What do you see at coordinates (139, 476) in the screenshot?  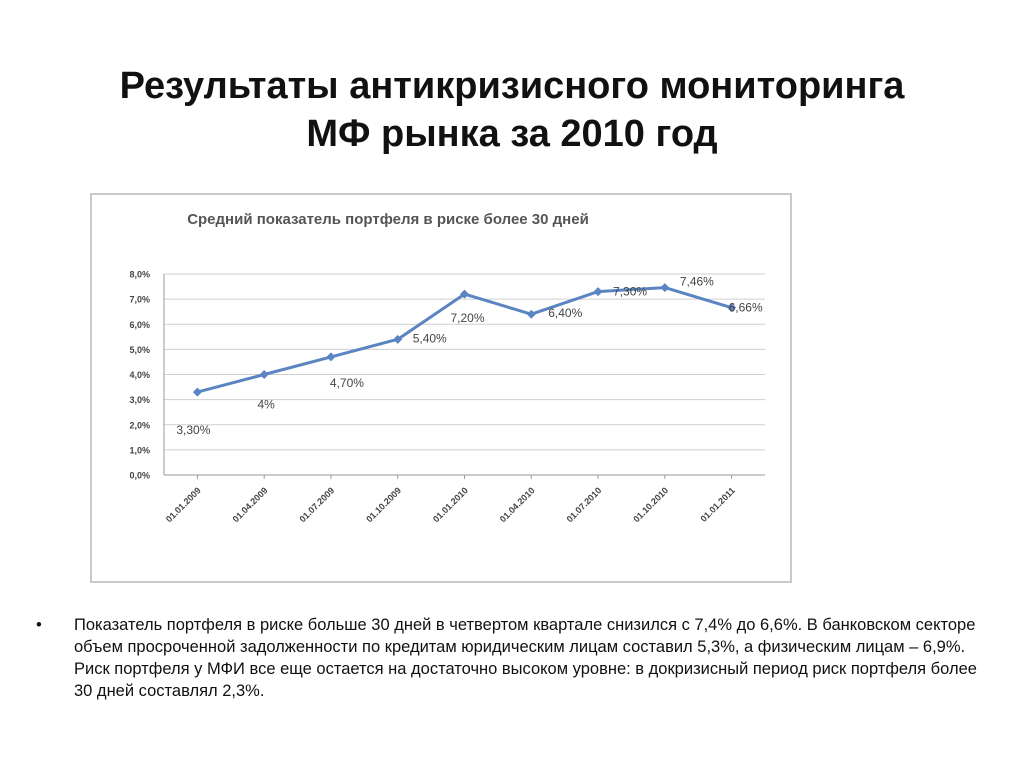 I see `y-tick-label: 0,0%` at bounding box center [139, 476].